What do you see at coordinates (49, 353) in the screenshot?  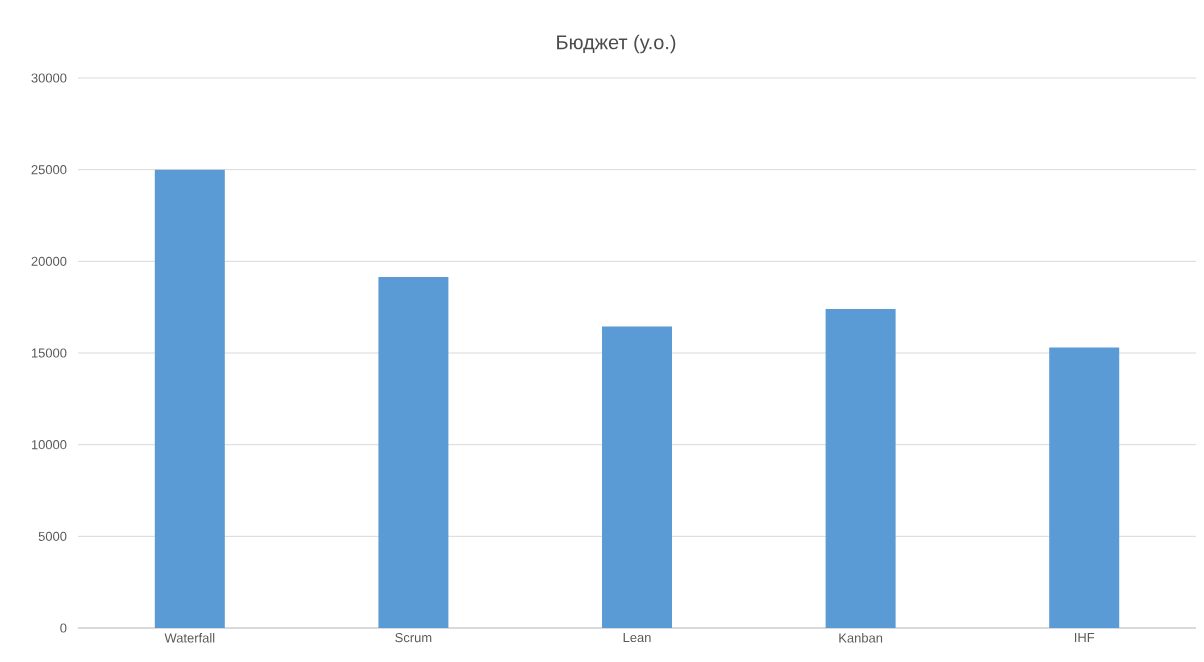 I see `y-tick-label: 15000` at bounding box center [49, 353].